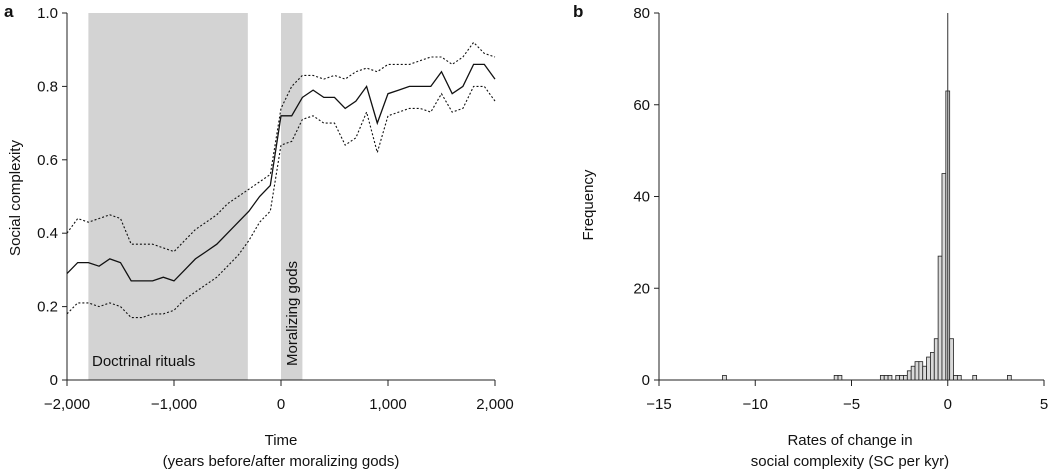  I want to click on panel-b-x-tick-label: −10, so click(755, 404).